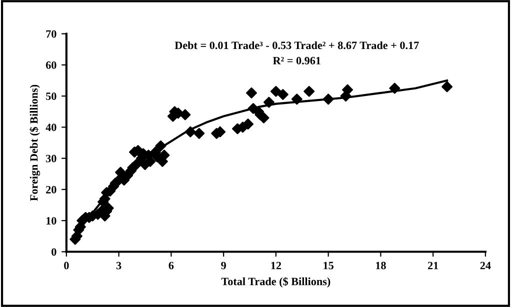 The width and height of the screenshot is (511, 307). Describe the element at coordinates (381, 266) in the screenshot. I see `x-tick-label: 18` at that location.